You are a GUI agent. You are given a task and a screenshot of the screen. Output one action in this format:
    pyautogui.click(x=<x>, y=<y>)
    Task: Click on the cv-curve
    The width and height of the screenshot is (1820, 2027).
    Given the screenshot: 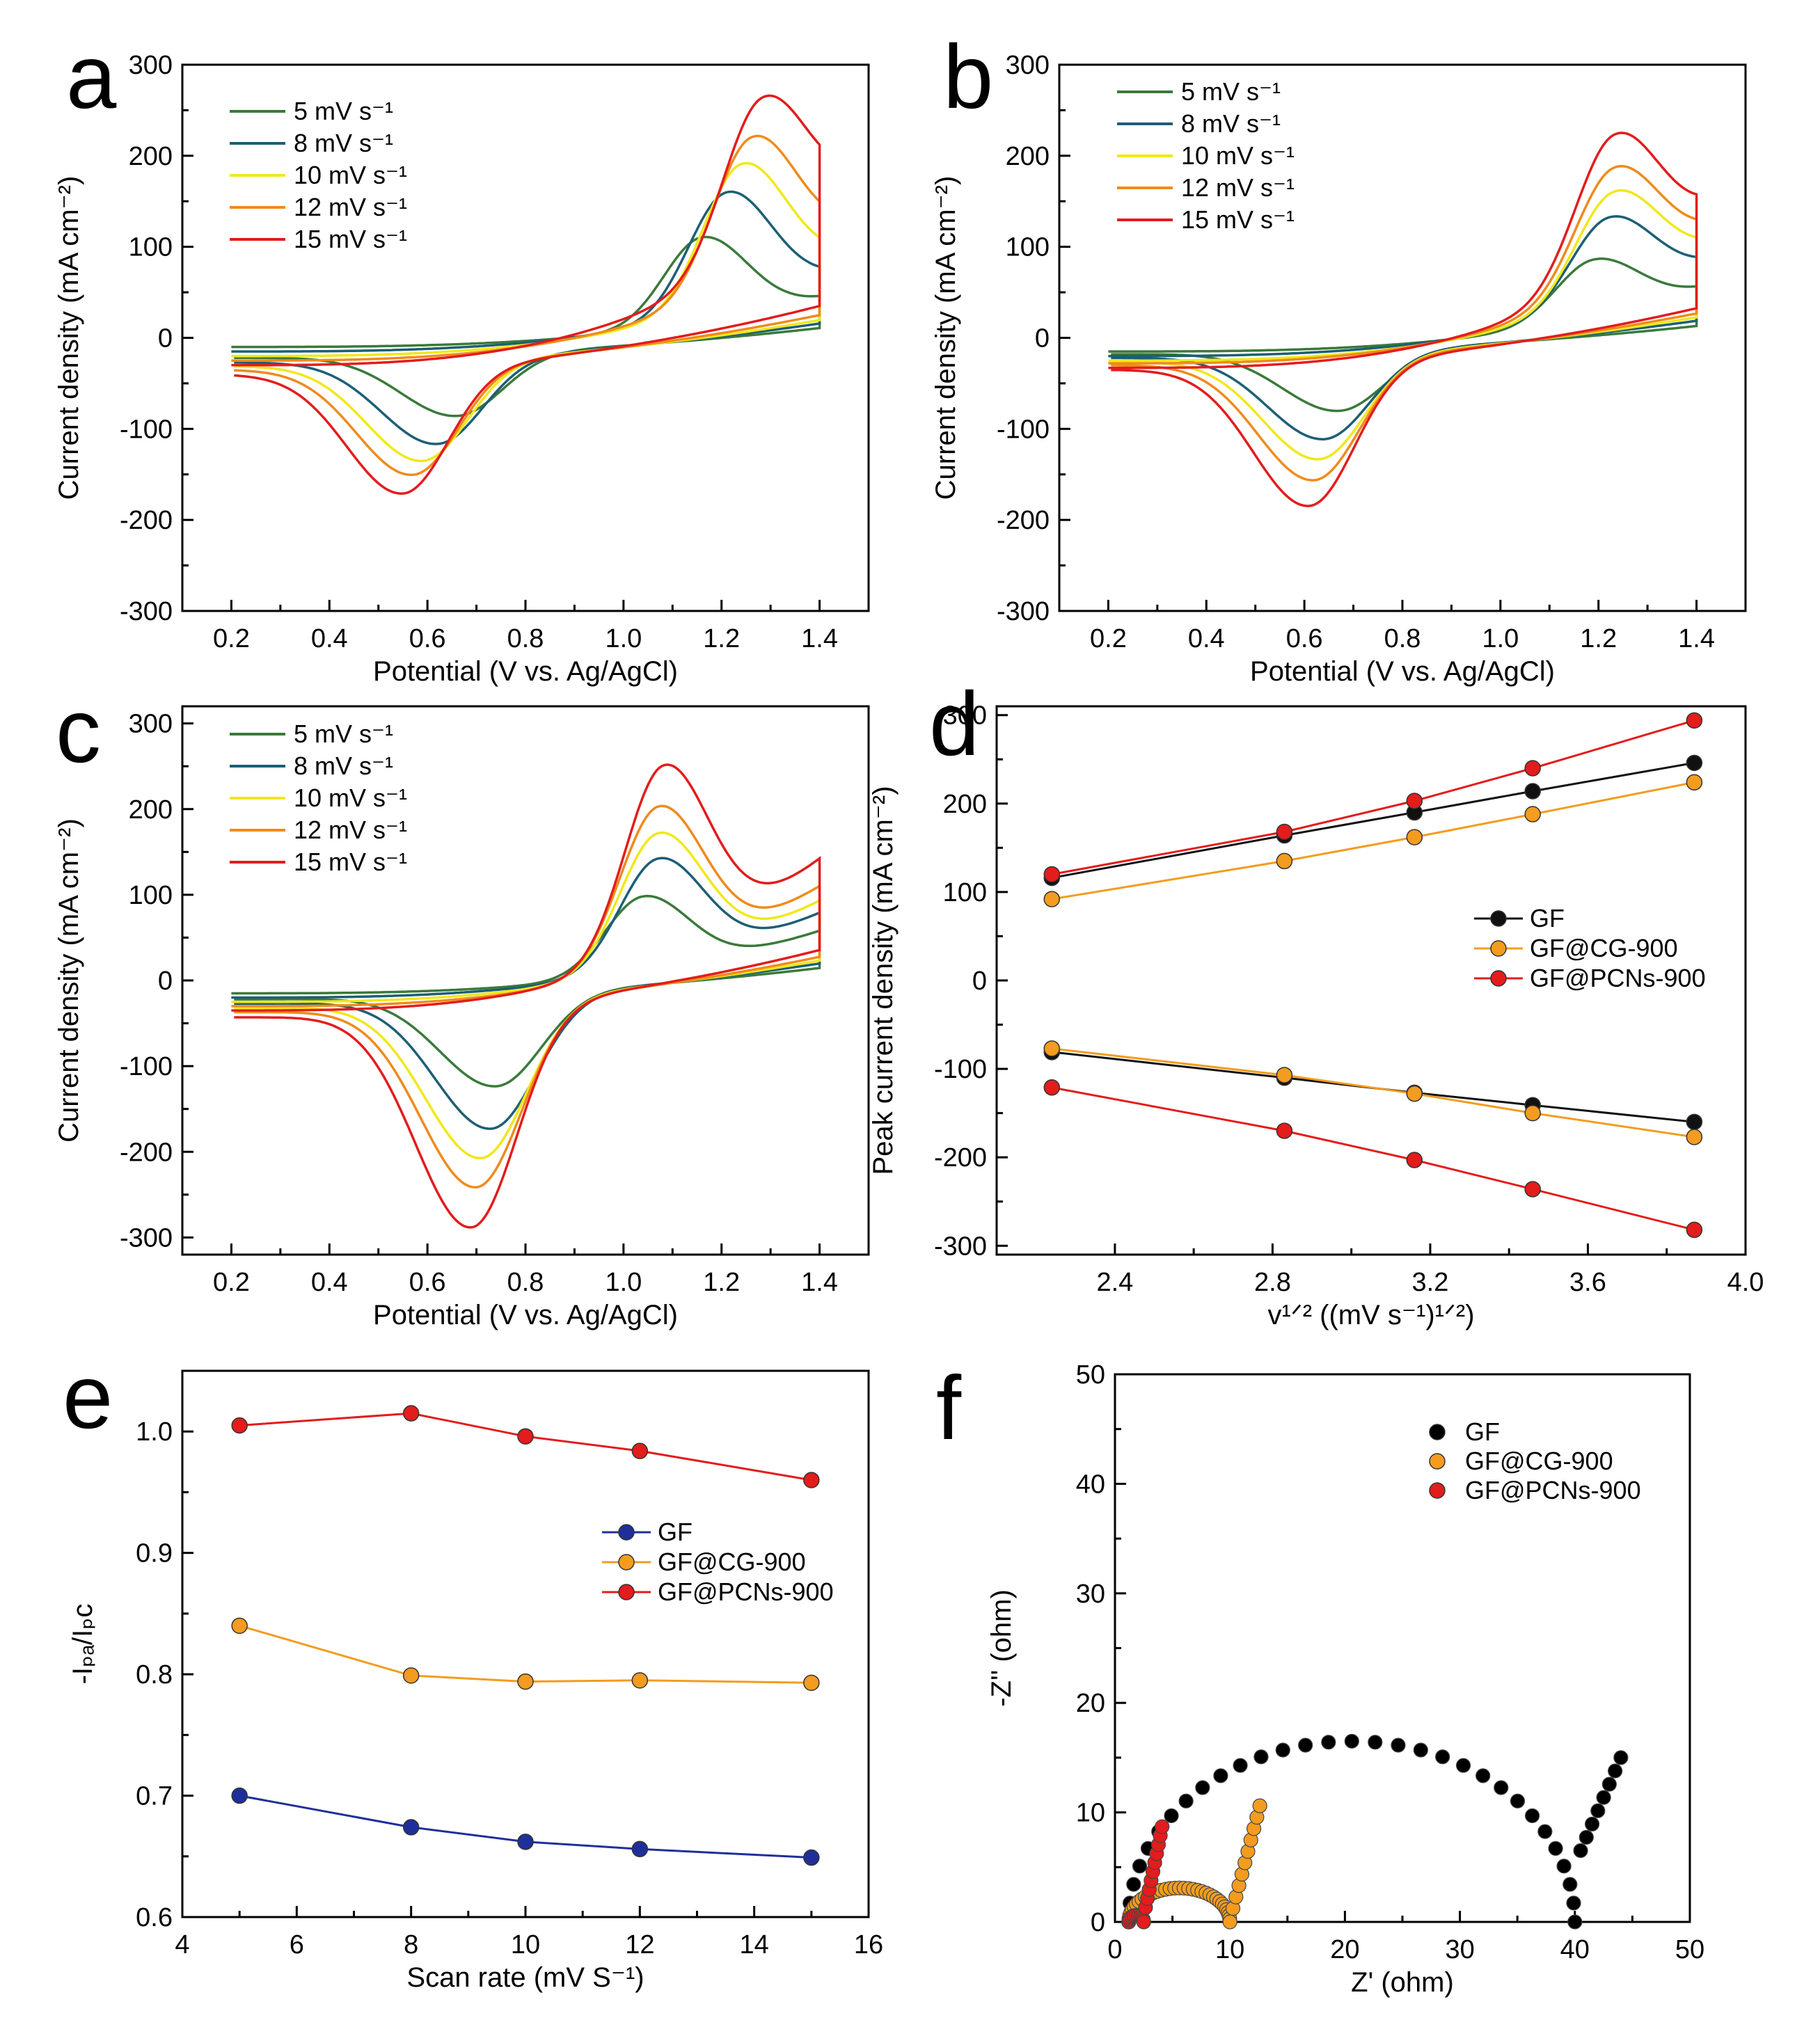 What is the action you would take?
    pyautogui.click(x=526, y=996)
    